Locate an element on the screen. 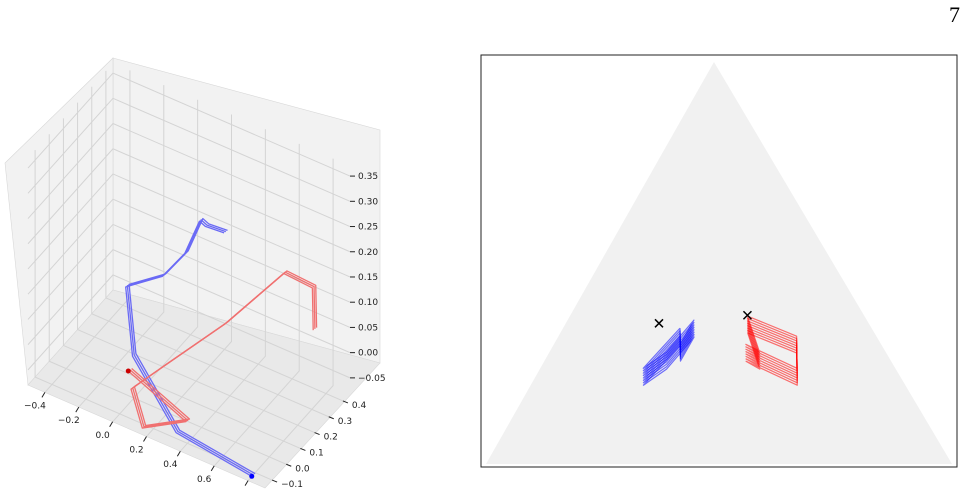  blue-endpoint is located at coordinates (252, 476).